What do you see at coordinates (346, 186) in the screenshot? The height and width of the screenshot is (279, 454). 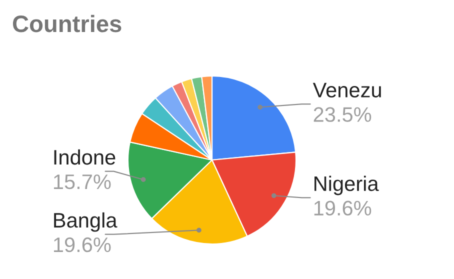 I see `slice-label: Nigeria` at bounding box center [346, 186].